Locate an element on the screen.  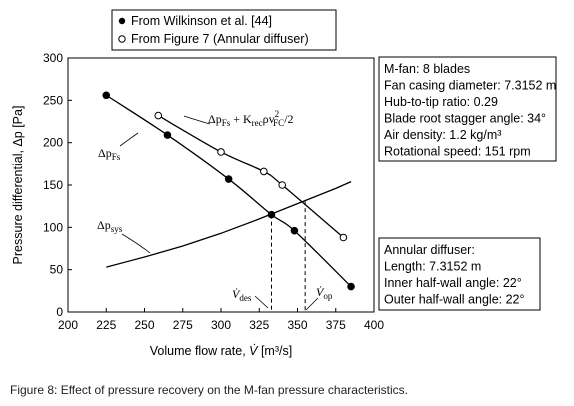
diffuser-spec-line: Outer half-wall angle: 22° is located at coordinates (454, 300).